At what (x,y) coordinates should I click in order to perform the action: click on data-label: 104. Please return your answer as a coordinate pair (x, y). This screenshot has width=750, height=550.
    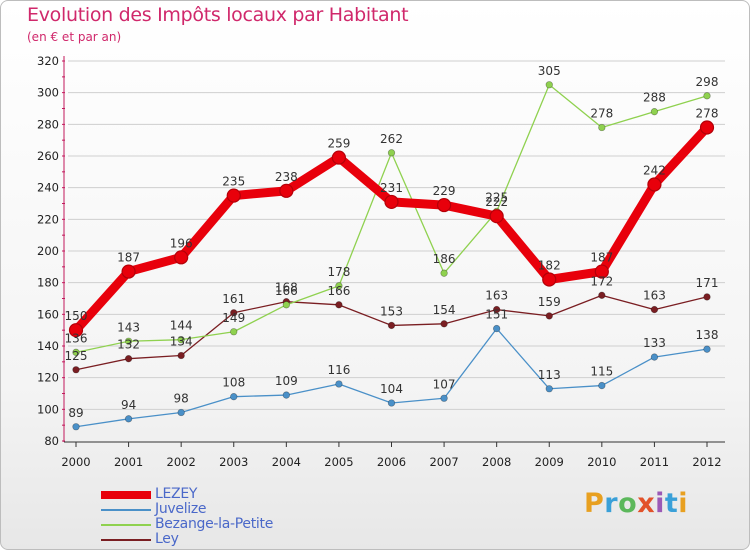
    Looking at the image, I should click on (391, 389).